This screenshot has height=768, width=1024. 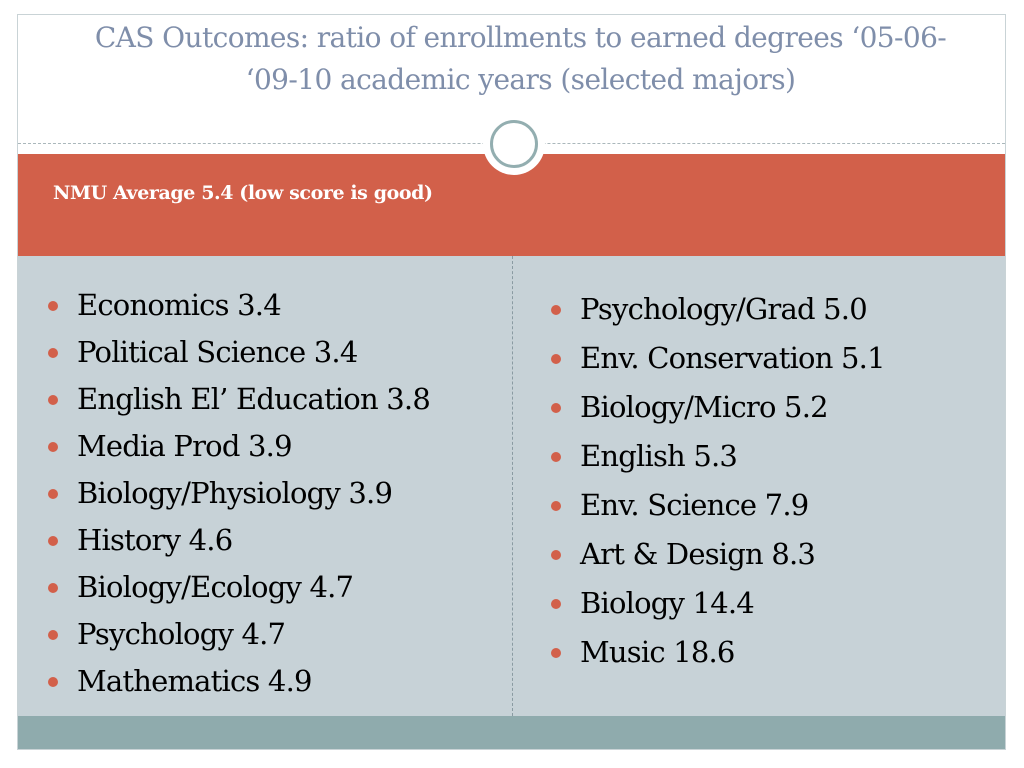 I want to click on list-item: Env. Science 7.9, so click(x=771, y=505).